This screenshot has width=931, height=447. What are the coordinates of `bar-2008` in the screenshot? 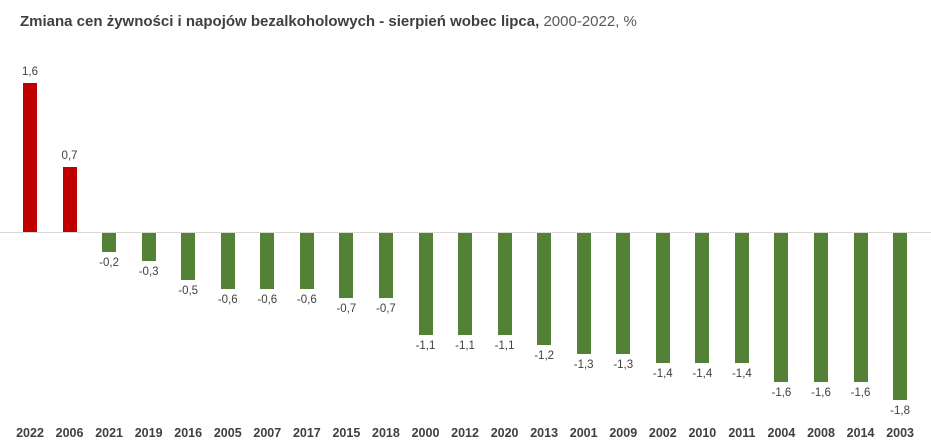 It's located at (821, 307).